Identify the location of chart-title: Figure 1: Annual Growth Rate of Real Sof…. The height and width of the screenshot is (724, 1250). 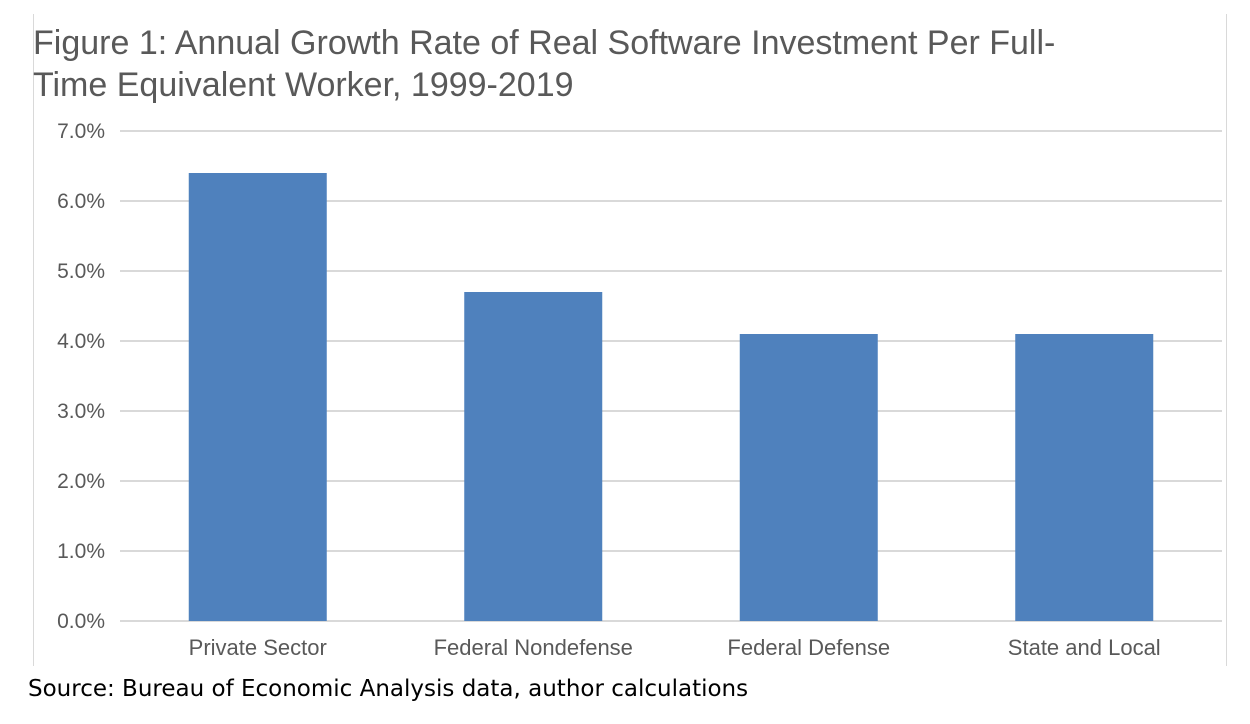
(623, 64).